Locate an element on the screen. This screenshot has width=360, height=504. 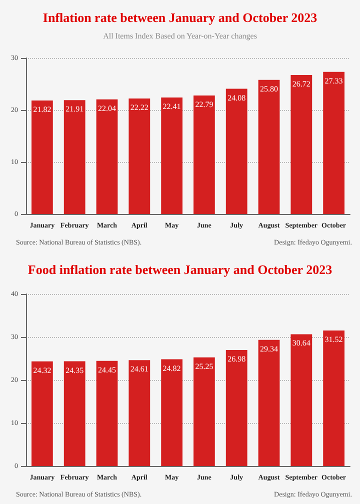
data-label: 27.33 is located at coordinates (333, 81).